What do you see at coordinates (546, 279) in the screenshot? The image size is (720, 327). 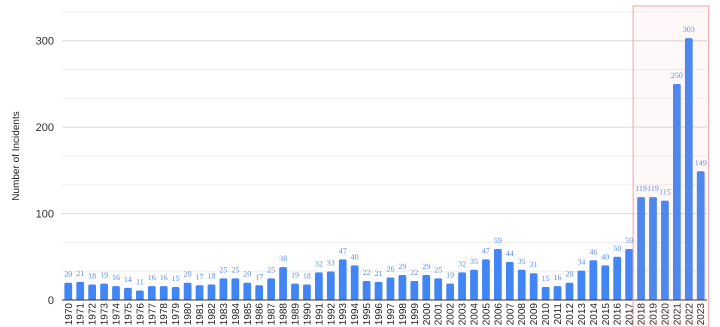 I see `data-label: 15` at bounding box center [546, 279].